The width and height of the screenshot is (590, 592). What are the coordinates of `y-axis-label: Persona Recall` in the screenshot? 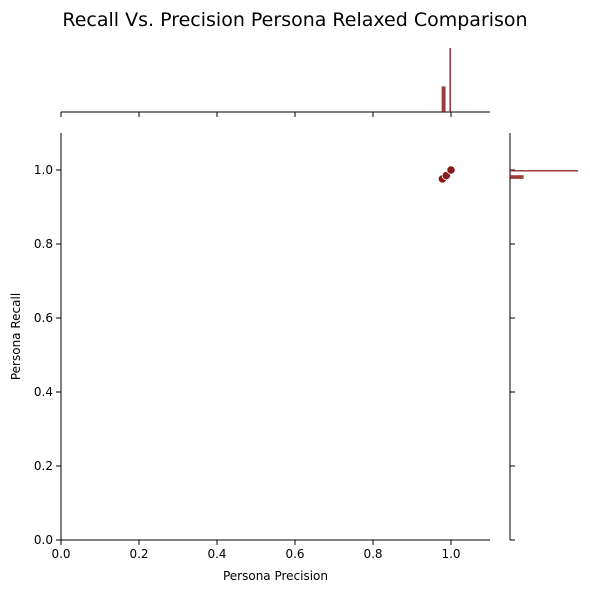 It's located at (16, 336).